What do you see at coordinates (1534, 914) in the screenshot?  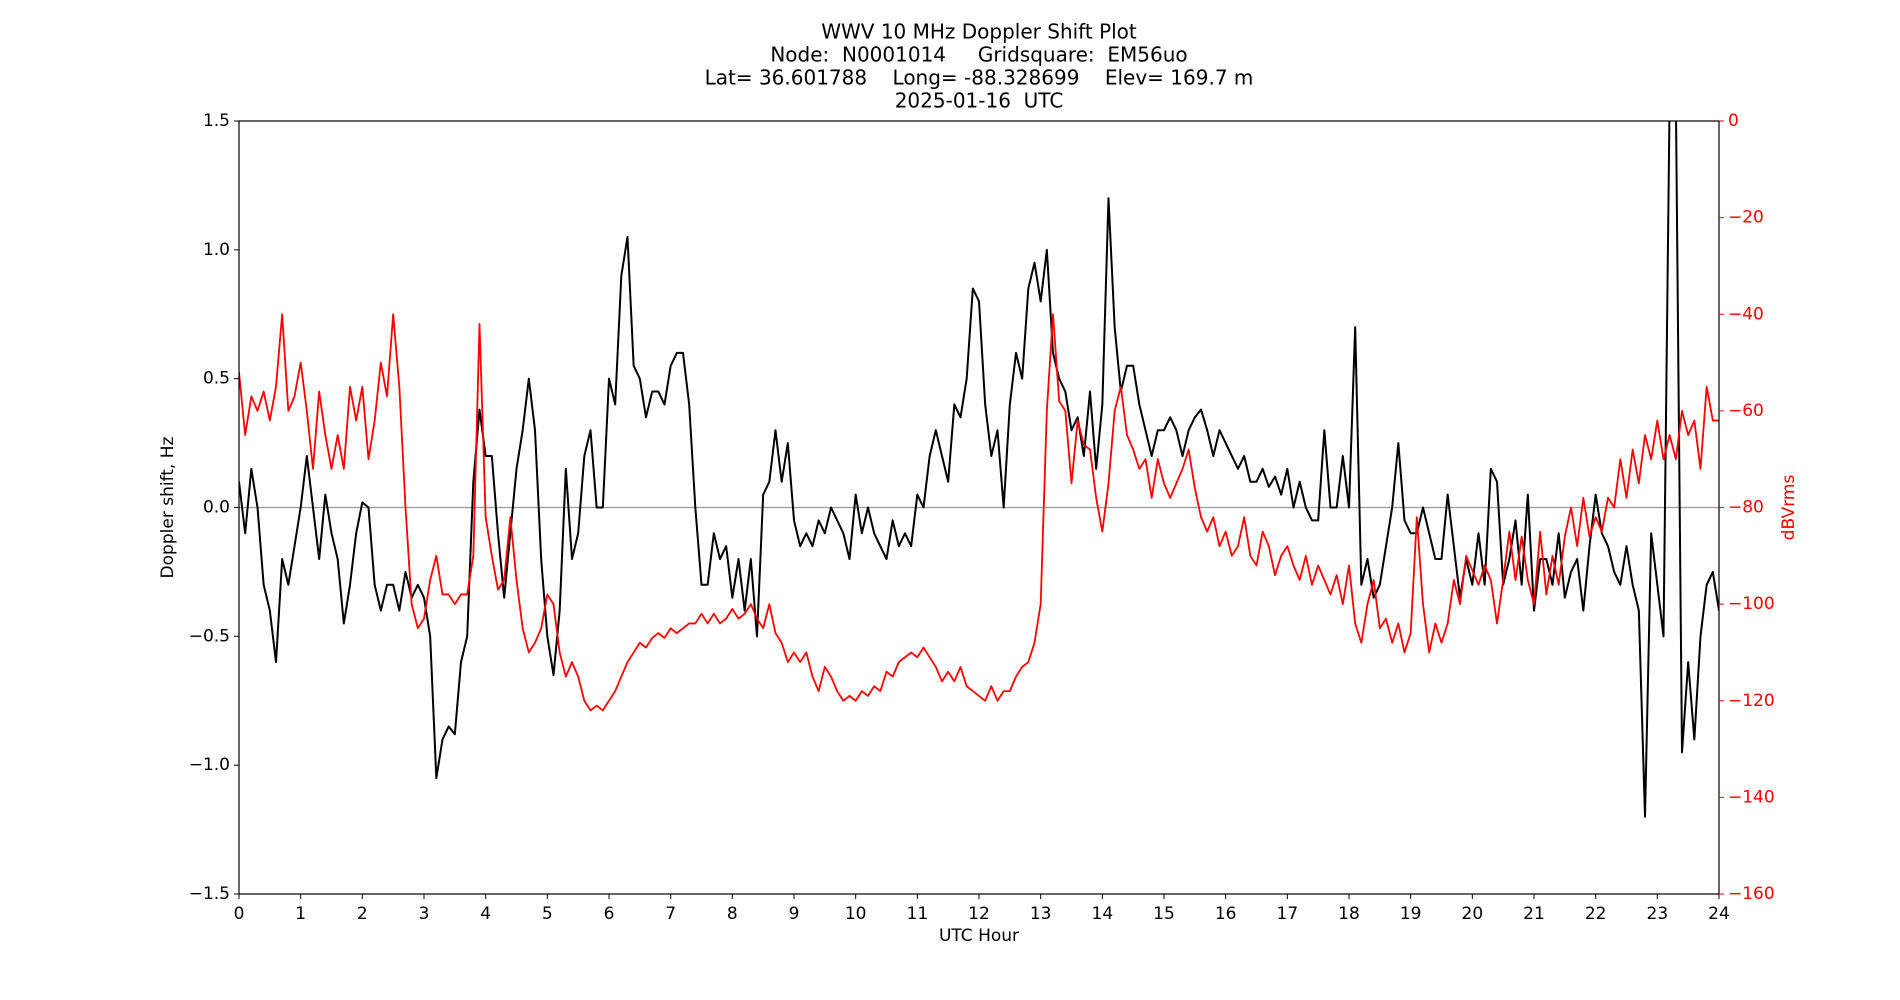 I see `x-tick-label: 21` at bounding box center [1534, 914].